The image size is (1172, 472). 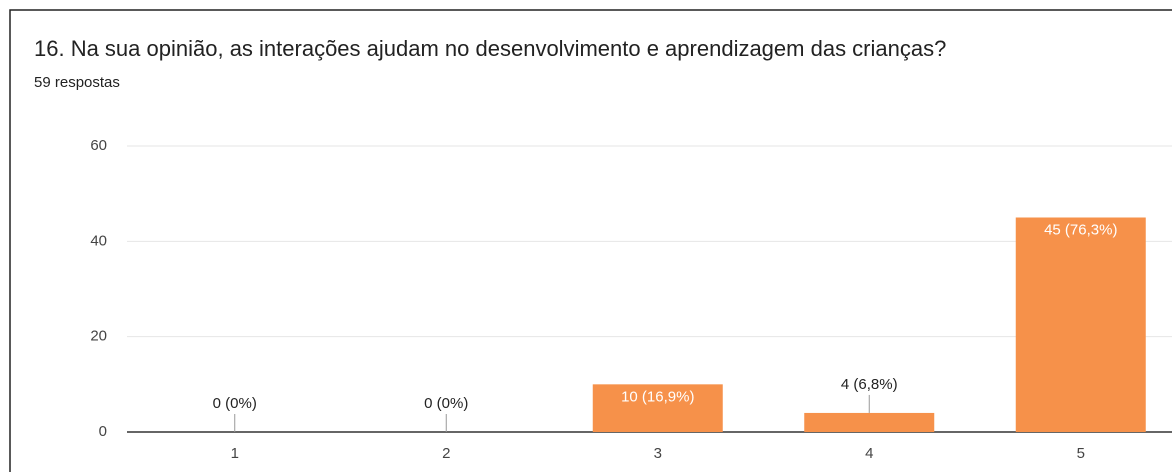 What do you see at coordinates (657, 396) in the screenshot?
I see `data-label: 10 (16,9%)` at bounding box center [657, 396].